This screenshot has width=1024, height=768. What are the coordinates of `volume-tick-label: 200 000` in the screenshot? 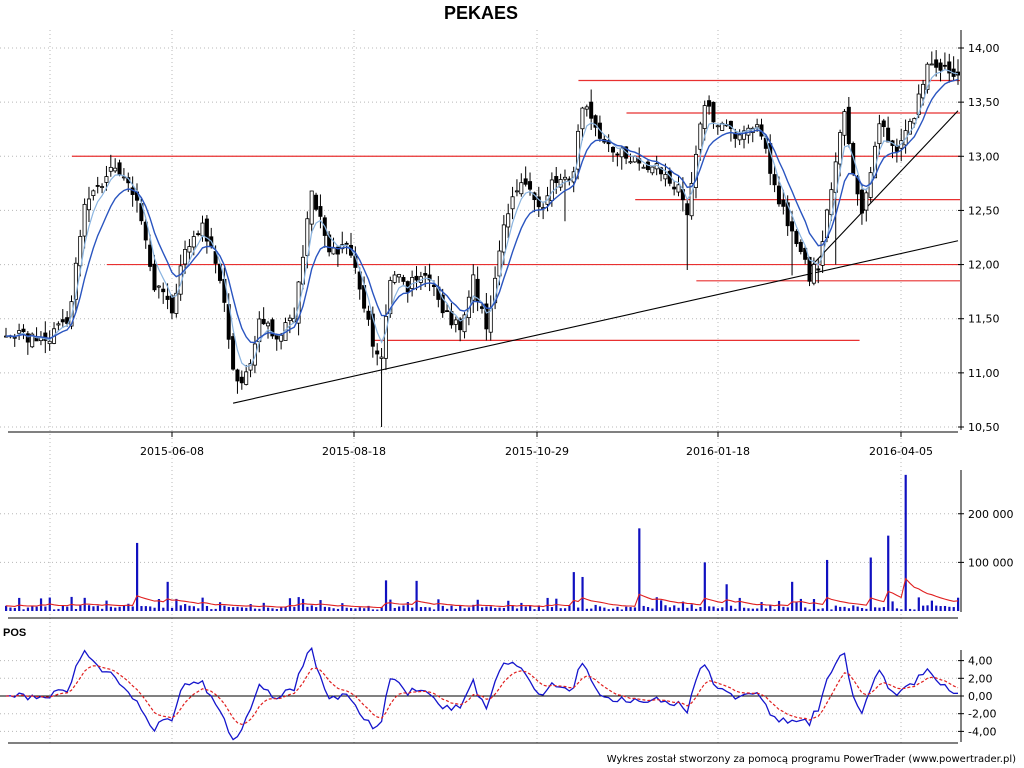 It's located at (991, 514).